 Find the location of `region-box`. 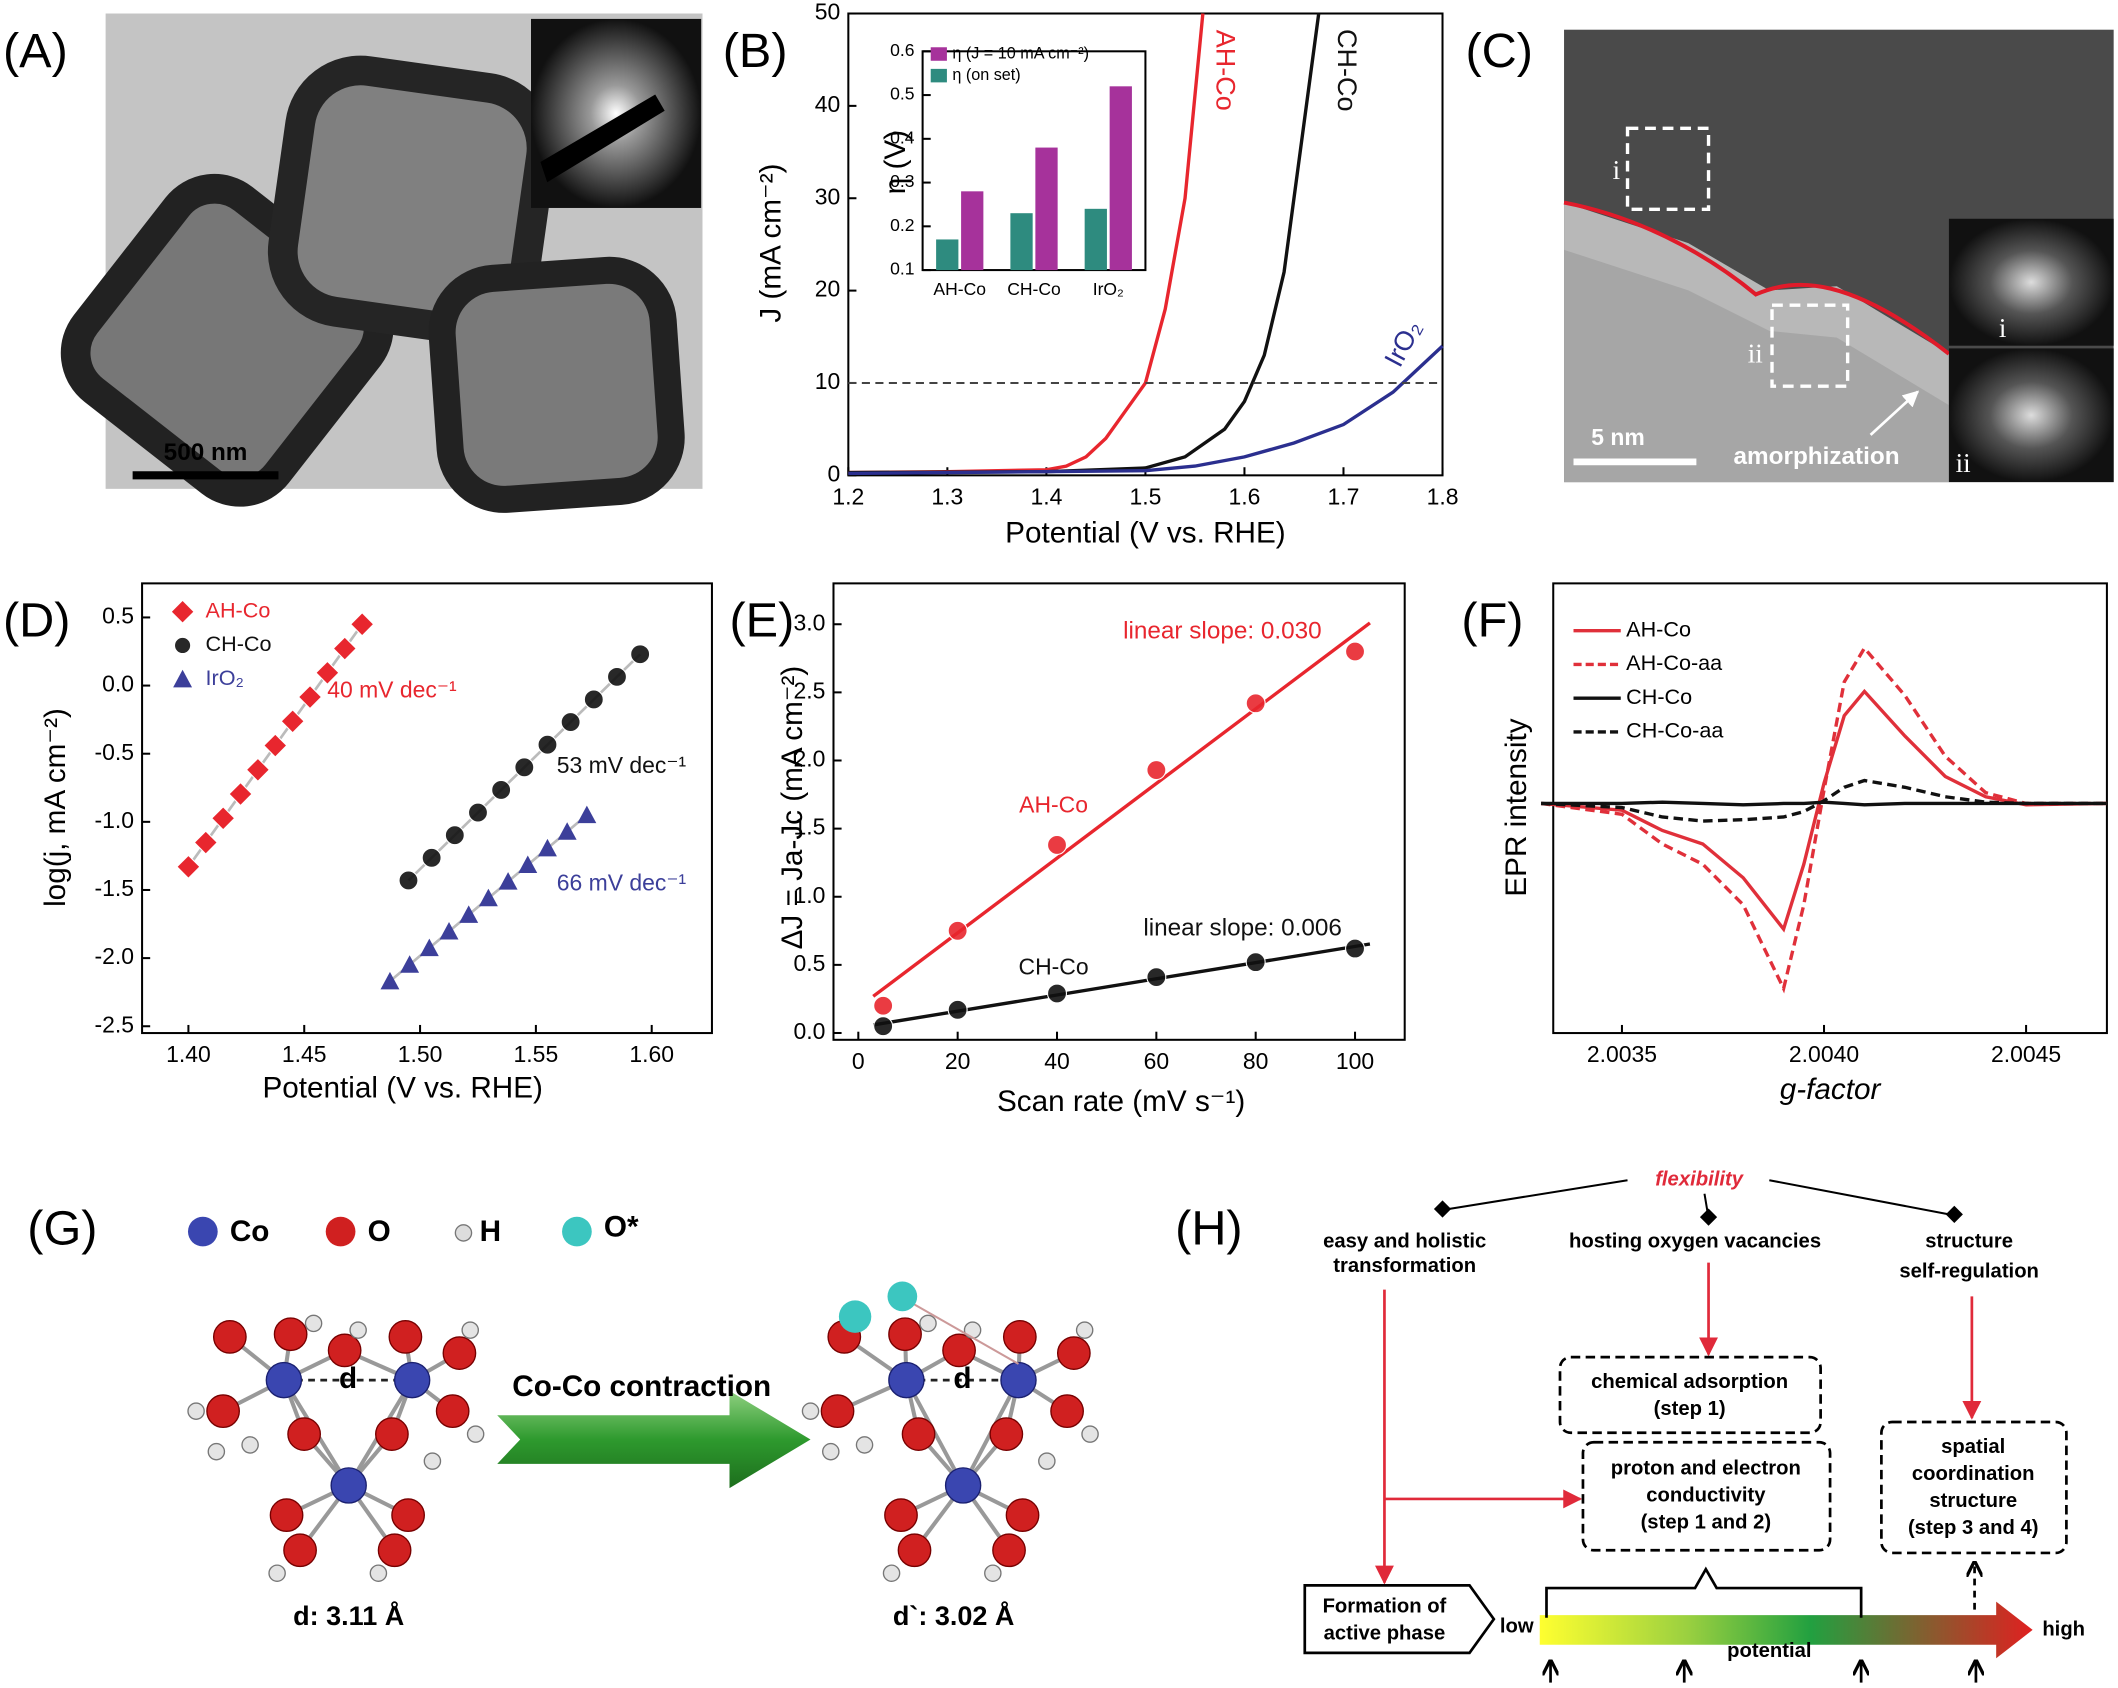

region-box is located at coordinates (1668, 168).